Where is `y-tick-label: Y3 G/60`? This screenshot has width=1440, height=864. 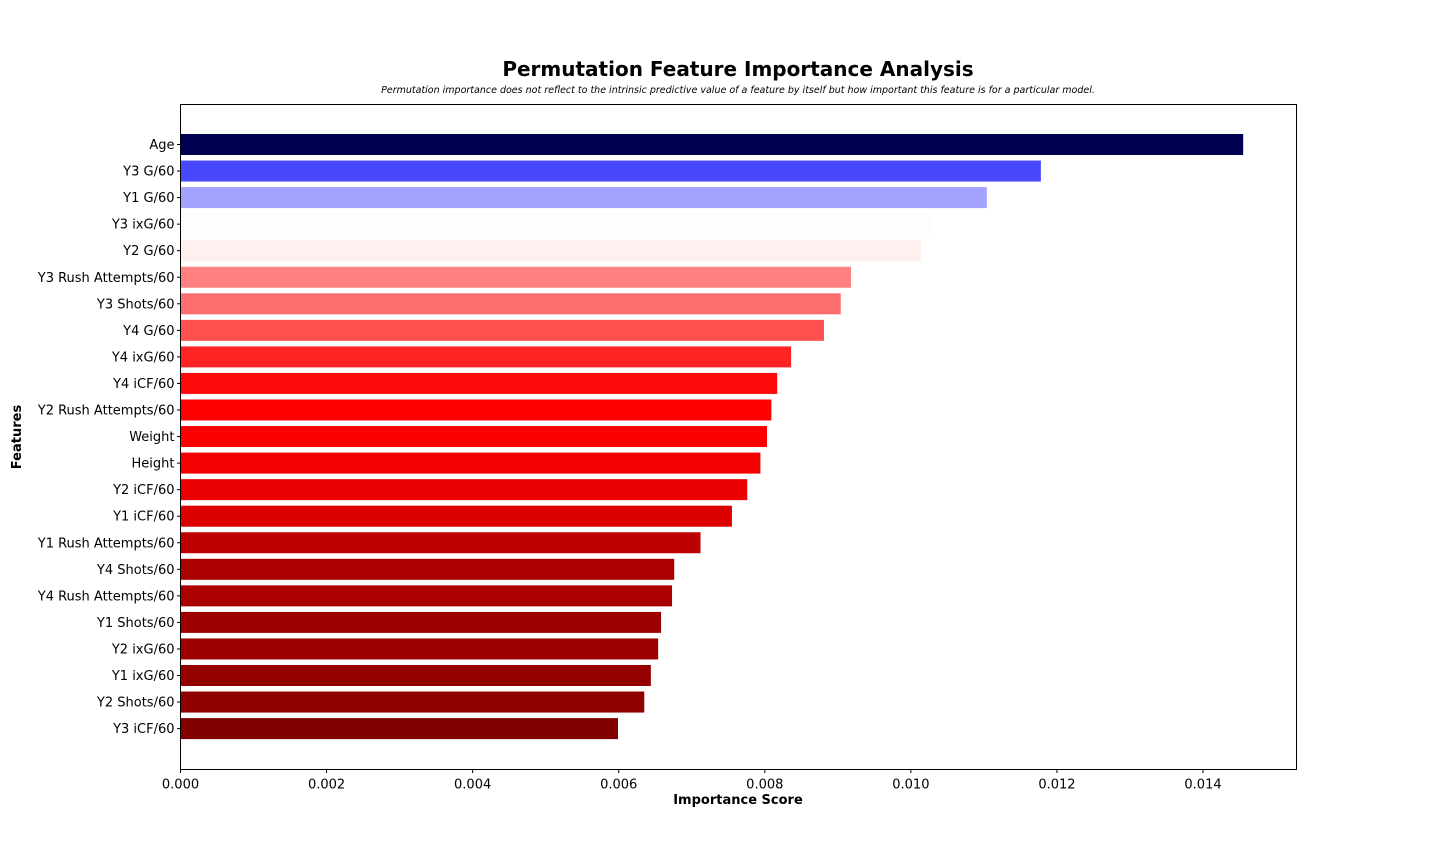 y-tick-label: Y3 G/60 is located at coordinates (148, 172).